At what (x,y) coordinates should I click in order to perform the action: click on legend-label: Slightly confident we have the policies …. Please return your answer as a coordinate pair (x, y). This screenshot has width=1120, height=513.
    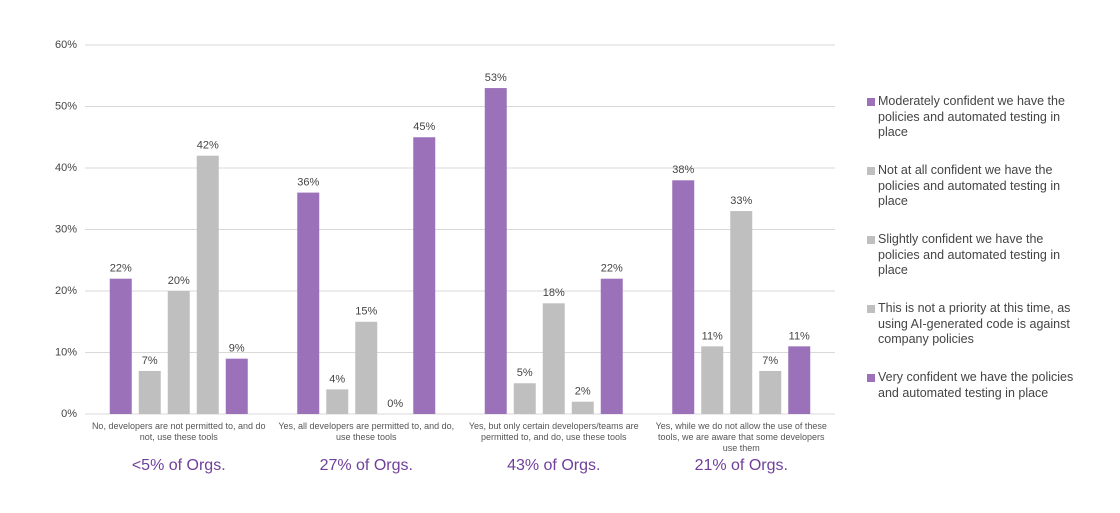
    Looking at the image, I should click on (969, 254).